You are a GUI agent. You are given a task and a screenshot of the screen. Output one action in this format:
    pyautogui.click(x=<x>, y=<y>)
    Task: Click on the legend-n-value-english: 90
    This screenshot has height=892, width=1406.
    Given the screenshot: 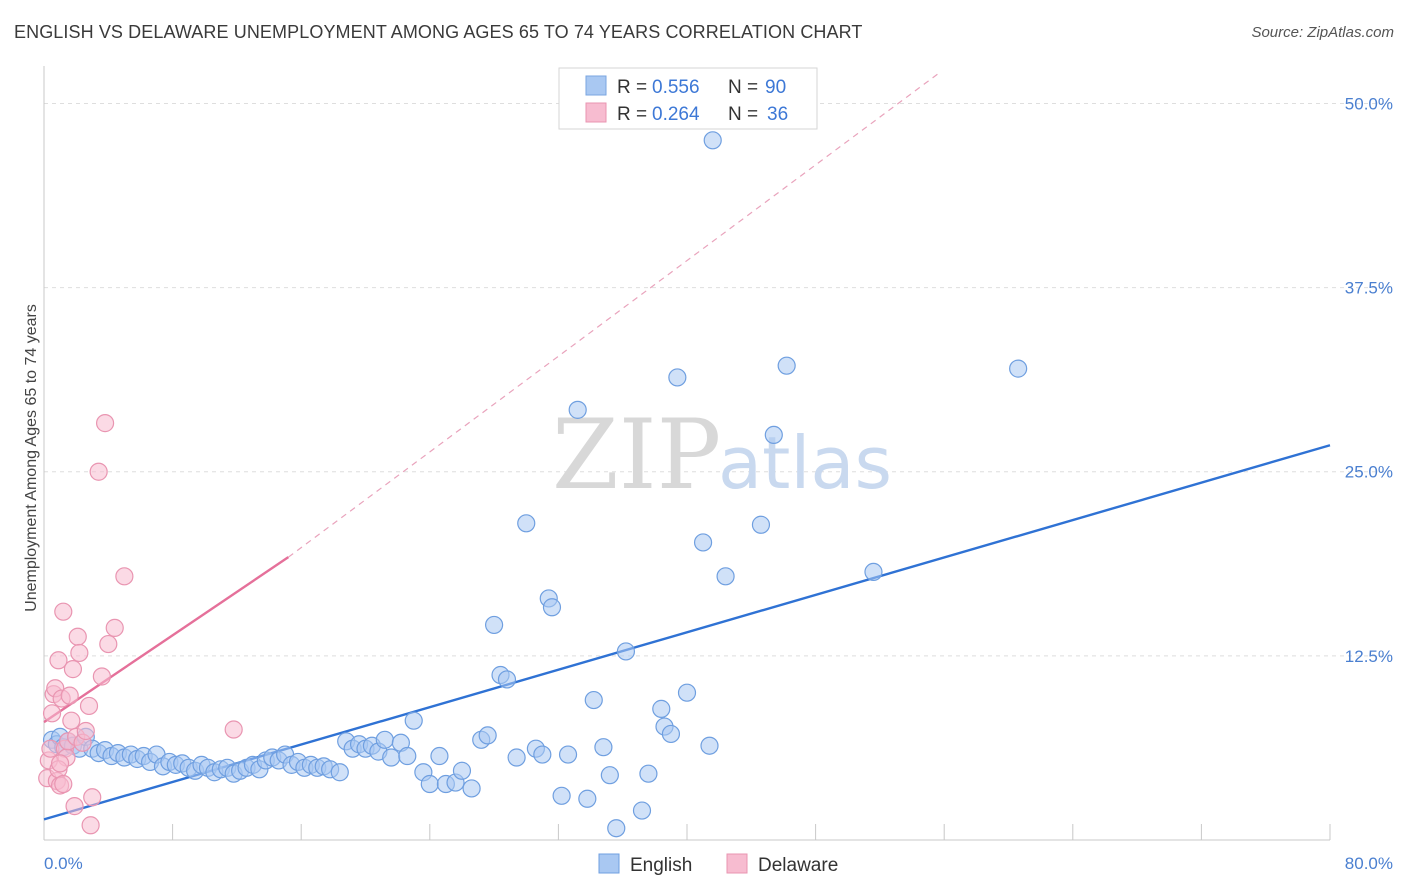 What is the action you would take?
    pyautogui.click(x=775, y=87)
    